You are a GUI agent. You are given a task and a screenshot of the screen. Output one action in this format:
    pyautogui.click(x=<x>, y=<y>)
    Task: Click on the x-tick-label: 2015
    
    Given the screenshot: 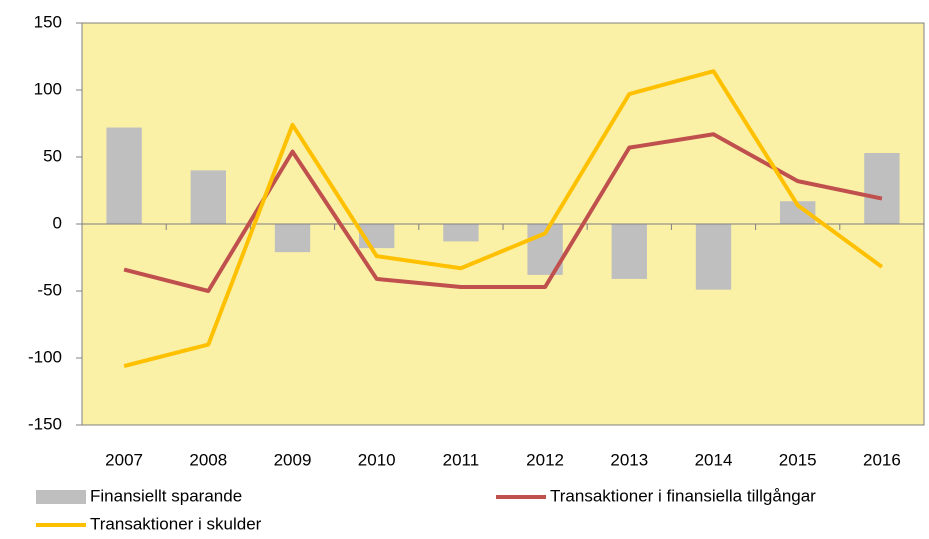 What is the action you would take?
    pyautogui.click(x=798, y=459)
    